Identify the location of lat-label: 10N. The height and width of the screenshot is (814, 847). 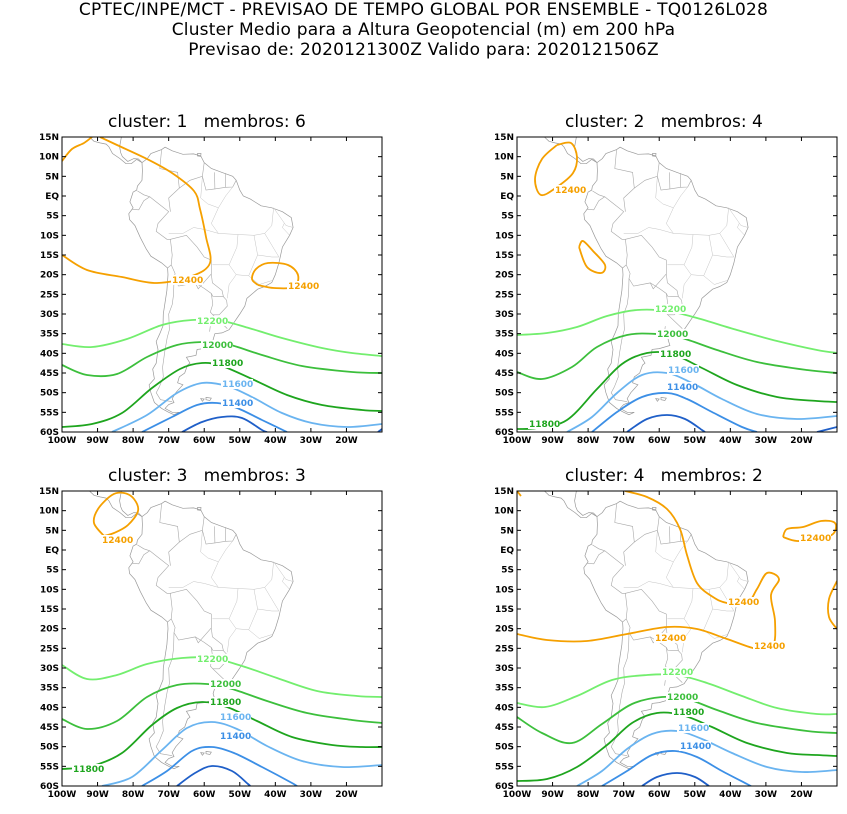
(49, 158).